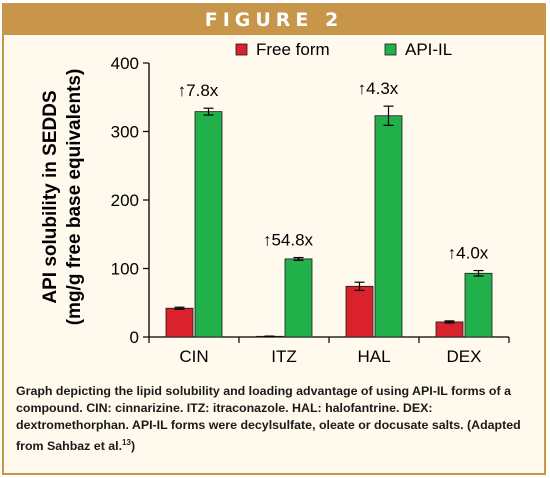 This screenshot has width=550, height=478. I want to click on fold-change-label: ↑54.8x, so click(288, 240).